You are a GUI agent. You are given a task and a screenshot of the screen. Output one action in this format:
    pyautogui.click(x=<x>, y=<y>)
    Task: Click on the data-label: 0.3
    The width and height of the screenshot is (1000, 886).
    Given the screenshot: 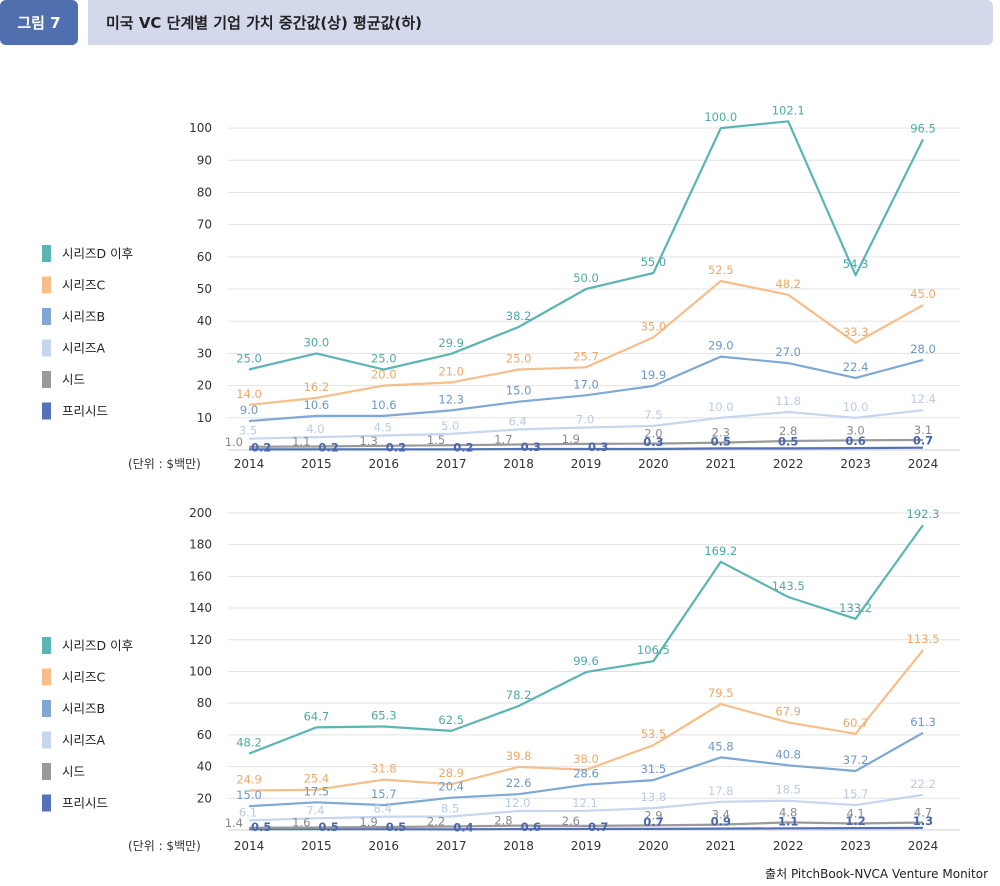 What is the action you would take?
    pyautogui.click(x=653, y=442)
    